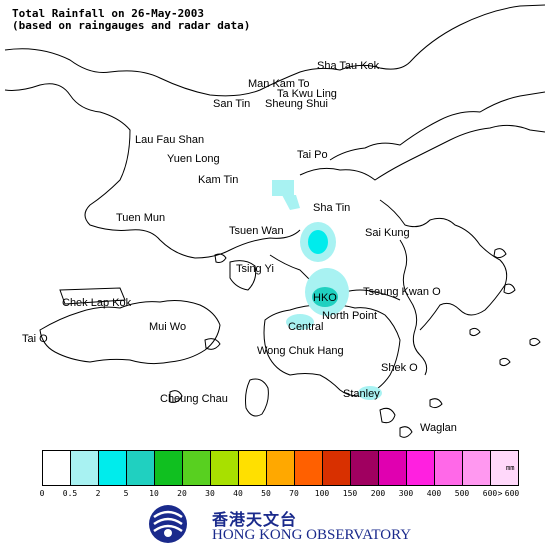 This screenshot has height=550, width=545. I want to click on legend-tick: 300, so click(406, 493).